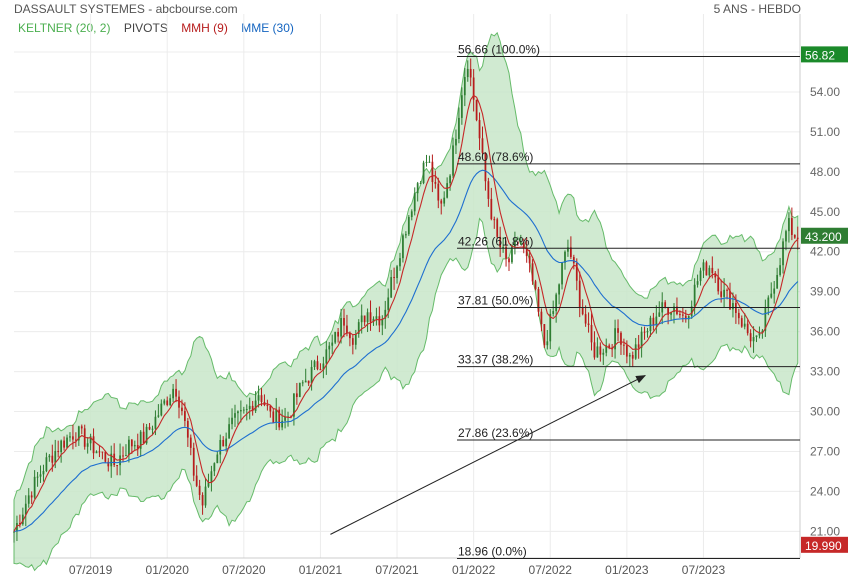 This screenshot has width=849, height=579. Describe the element at coordinates (244, 570) in the screenshot. I see `x-tick-label: 07/2020` at that location.